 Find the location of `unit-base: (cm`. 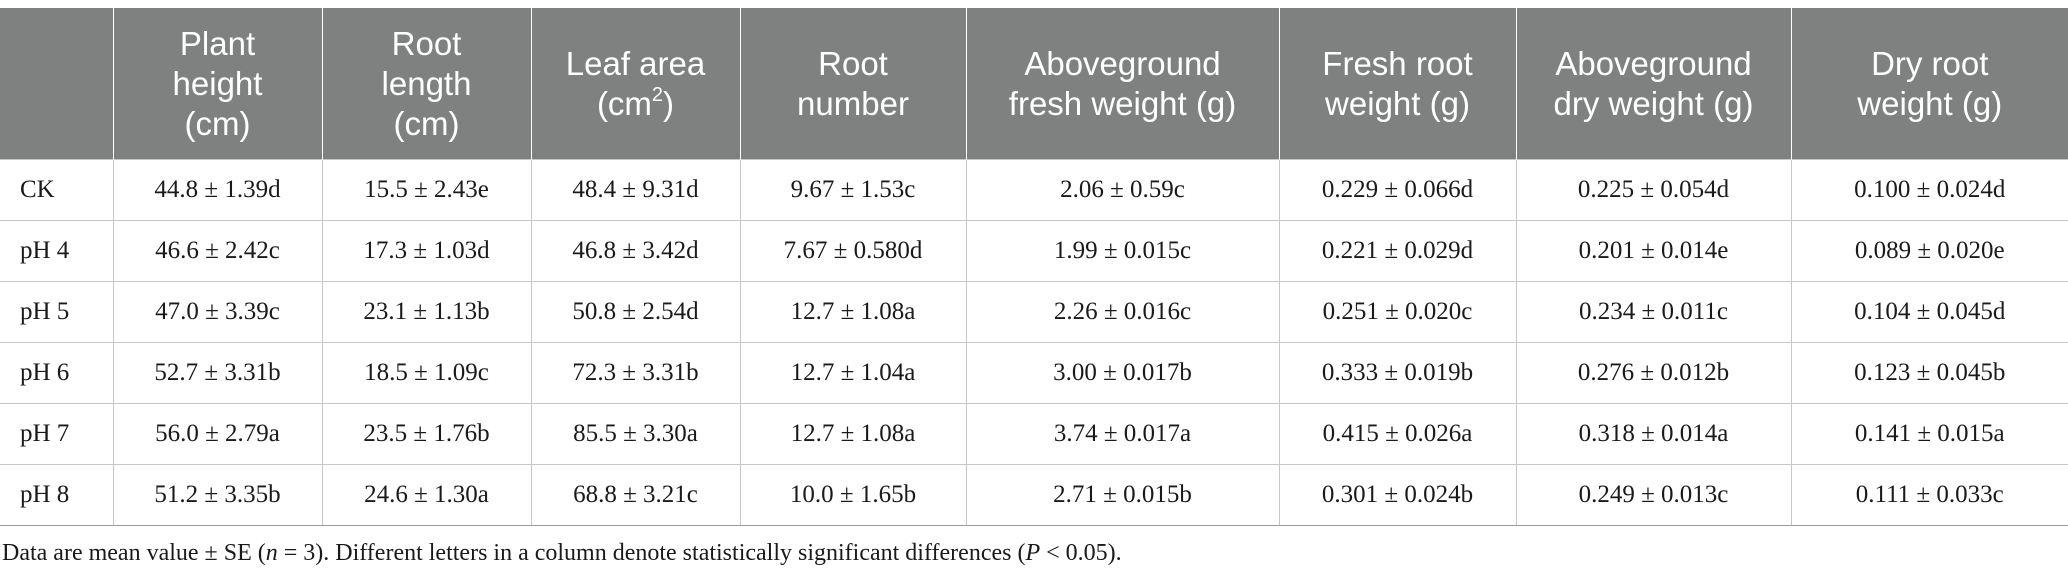

unit-base: (cm is located at coordinates (624, 103).